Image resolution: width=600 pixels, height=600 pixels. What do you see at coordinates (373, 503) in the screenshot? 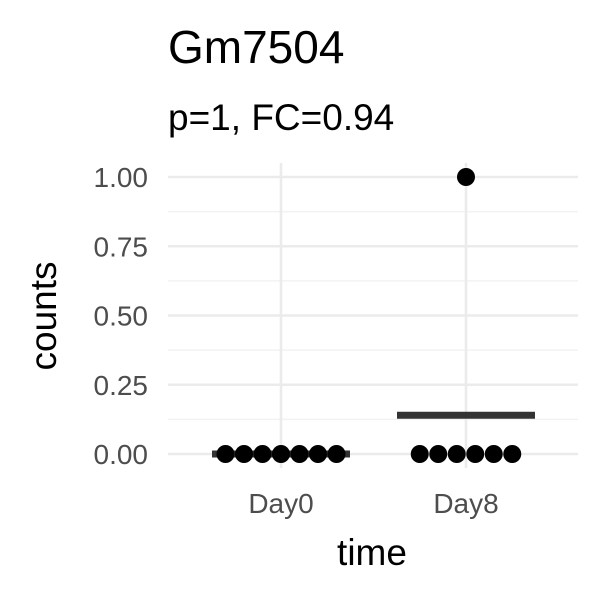
I see `x-axis-ticks: Day0 Day8` at bounding box center [373, 503].